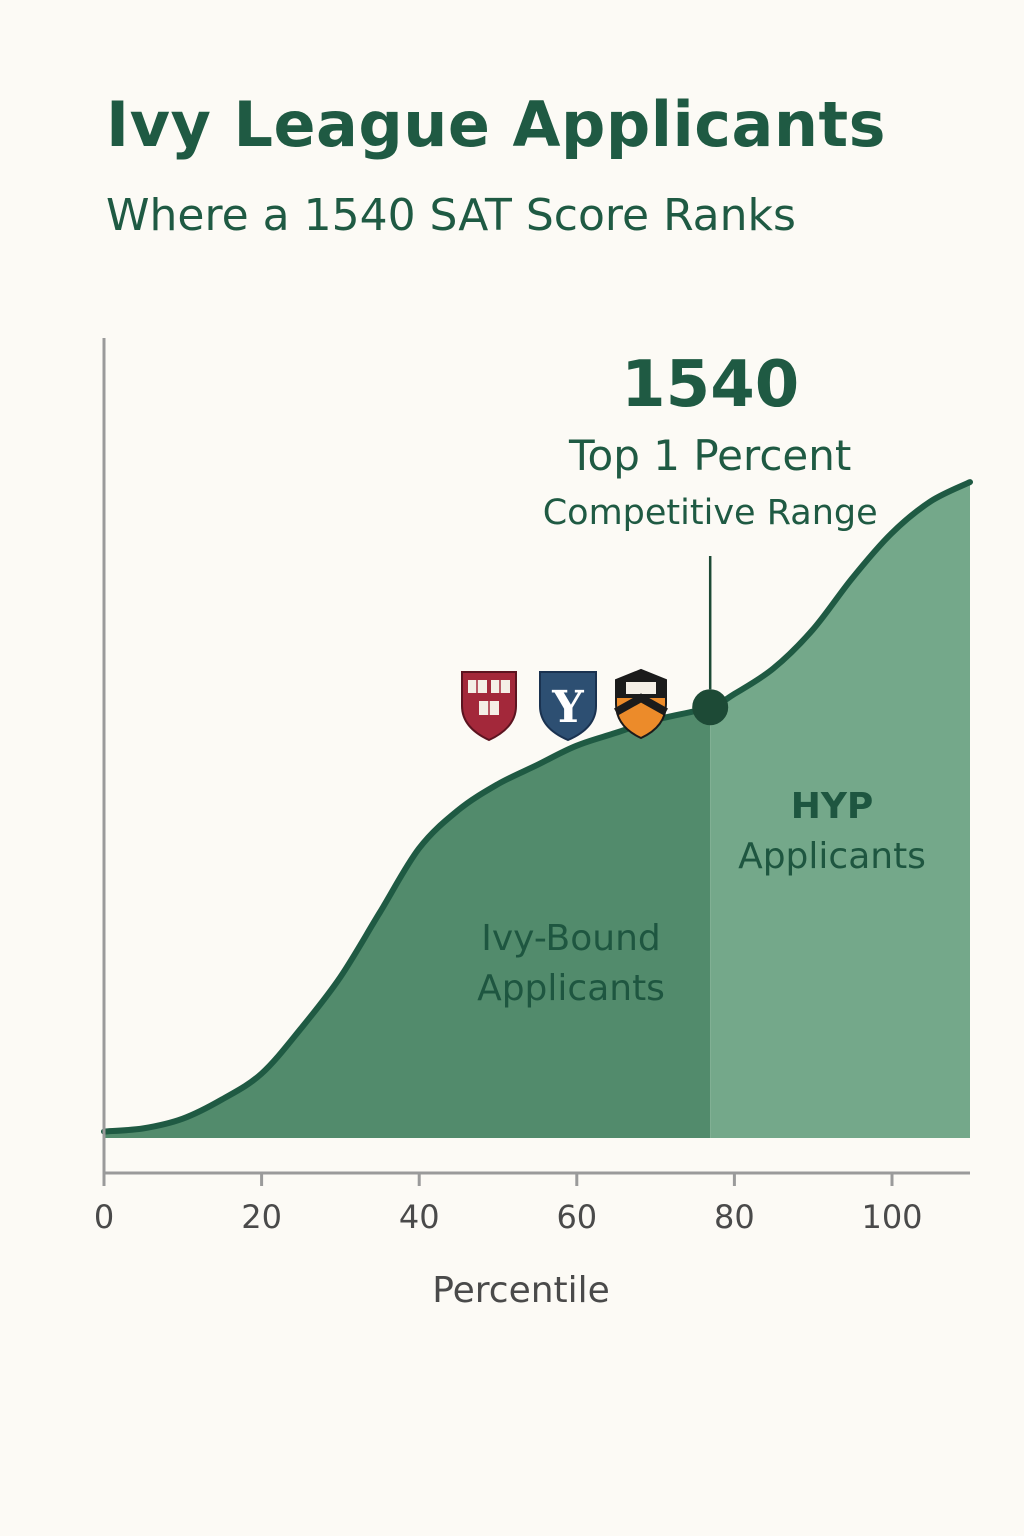 This screenshot has height=1536, width=1024. What do you see at coordinates (710, 707) in the screenshot?
I see `marker-point` at bounding box center [710, 707].